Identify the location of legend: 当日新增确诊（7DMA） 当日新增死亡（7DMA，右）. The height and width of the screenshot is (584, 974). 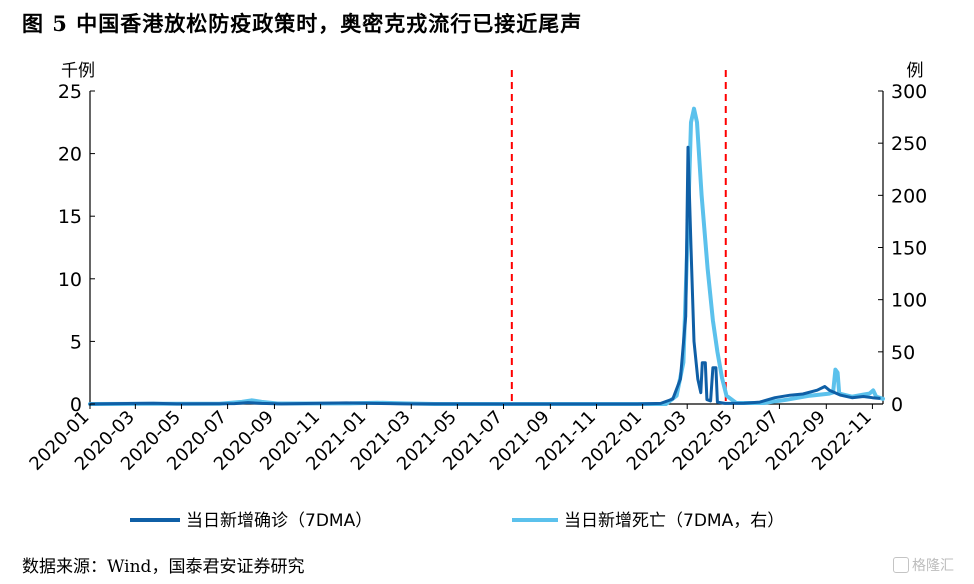
(457, 521).